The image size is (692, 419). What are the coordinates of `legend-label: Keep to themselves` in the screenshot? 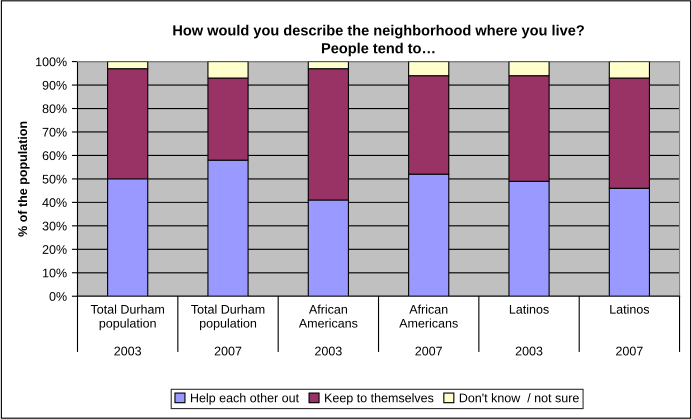 It's located at (379, 399).